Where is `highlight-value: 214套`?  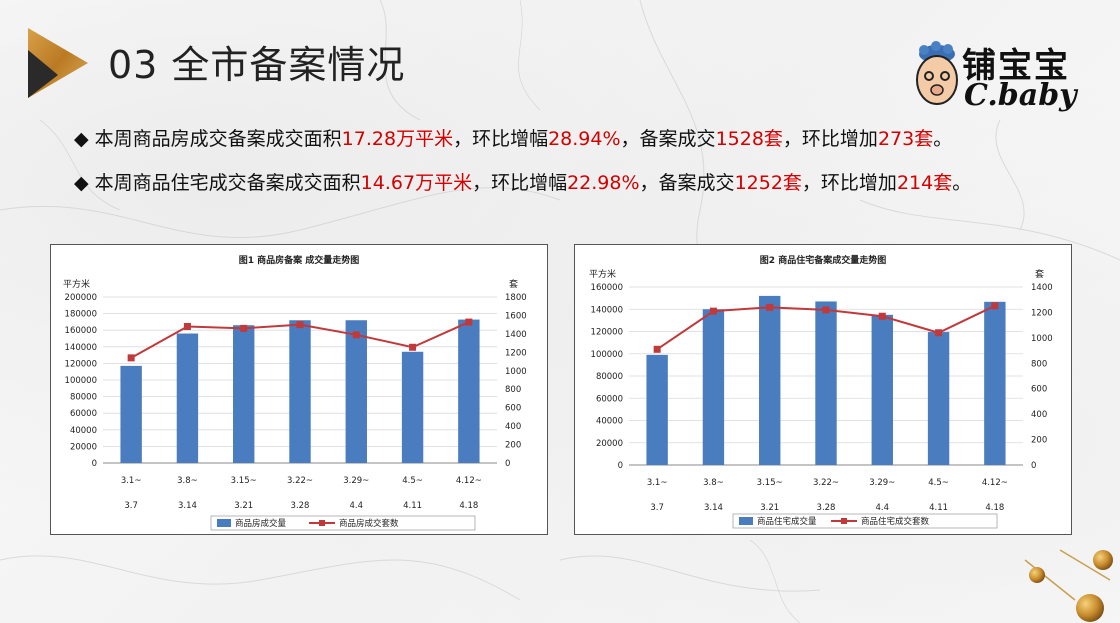 highlight-value: 214套 is located at coordinates (924, 183).